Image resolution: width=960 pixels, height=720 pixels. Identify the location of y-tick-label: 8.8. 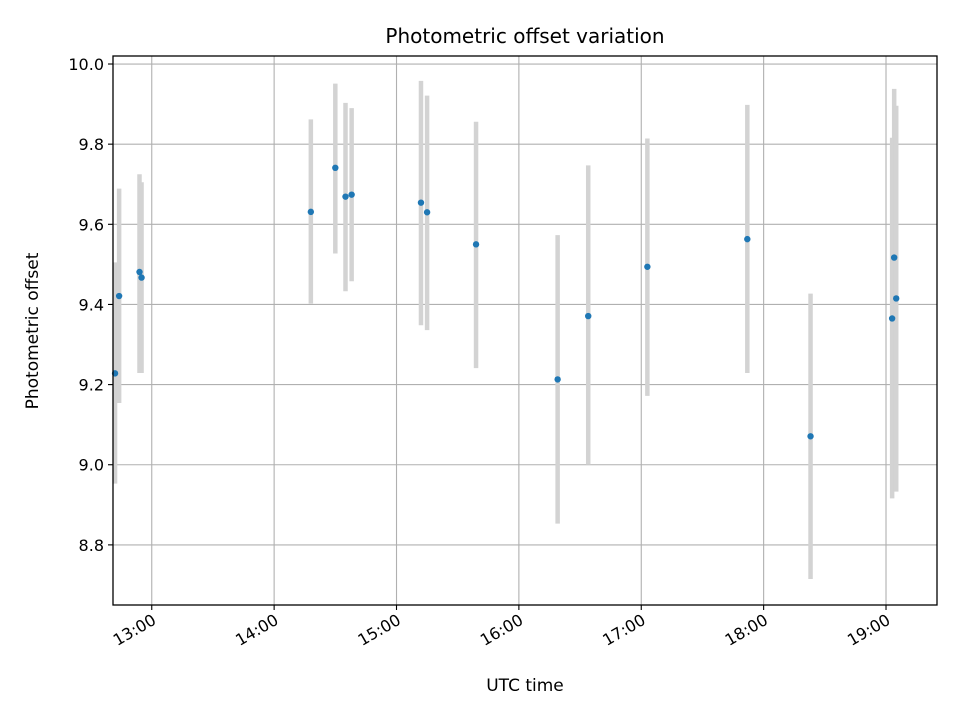
(91, 545).